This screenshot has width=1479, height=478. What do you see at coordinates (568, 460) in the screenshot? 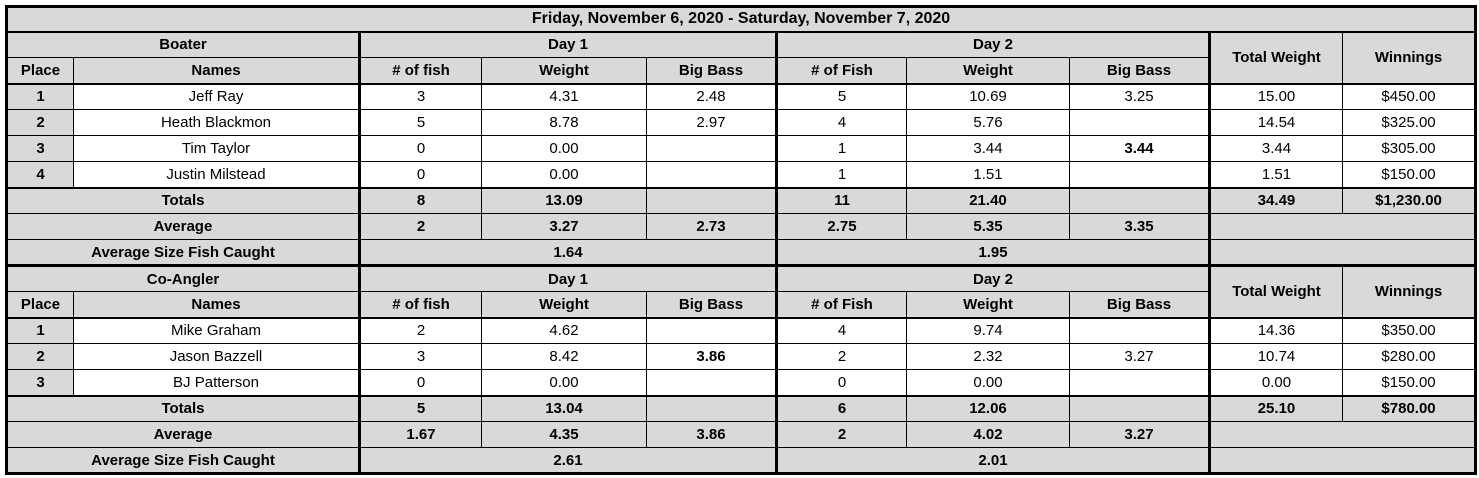
I see `day1-avg-size: 2.61` at bounding box center [568, 460].